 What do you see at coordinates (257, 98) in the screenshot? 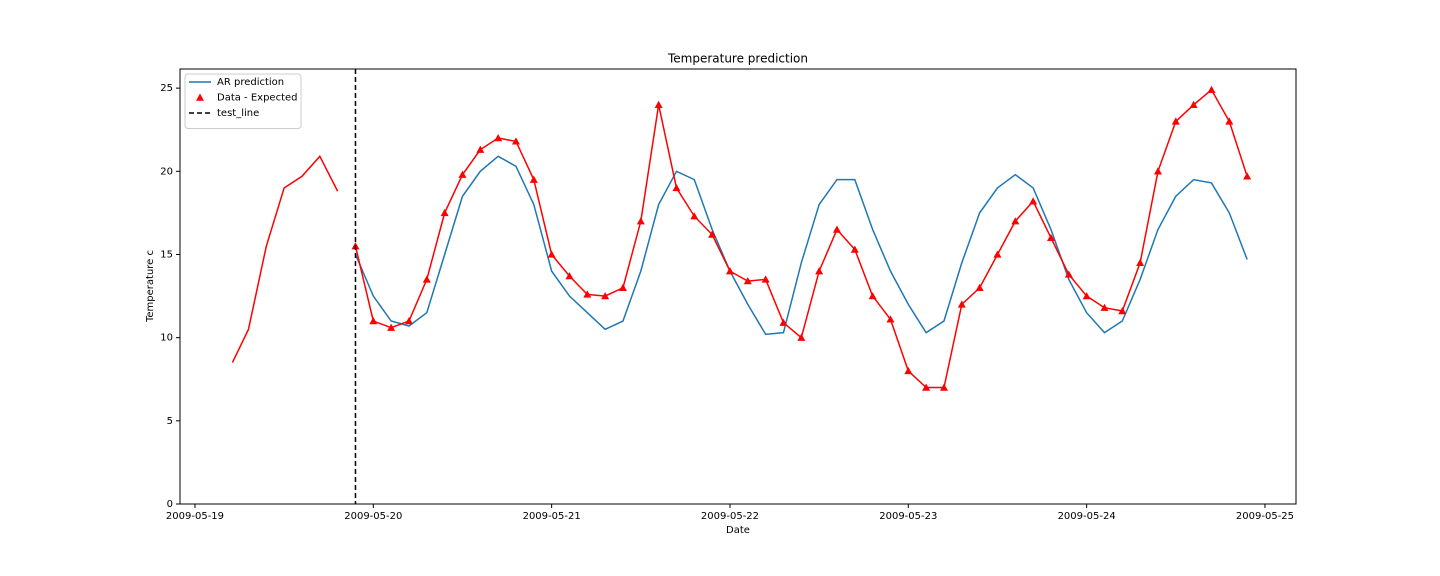
I see `legend-label: Data - Expected` at bounding box center [257, 98].